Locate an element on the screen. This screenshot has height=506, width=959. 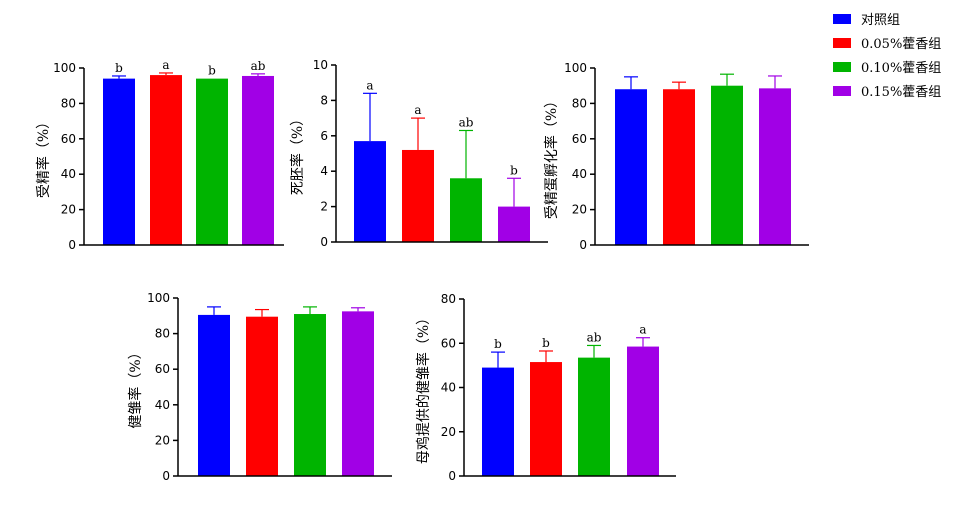
legend-item: 对照组 is located at coordinates (866, 20).